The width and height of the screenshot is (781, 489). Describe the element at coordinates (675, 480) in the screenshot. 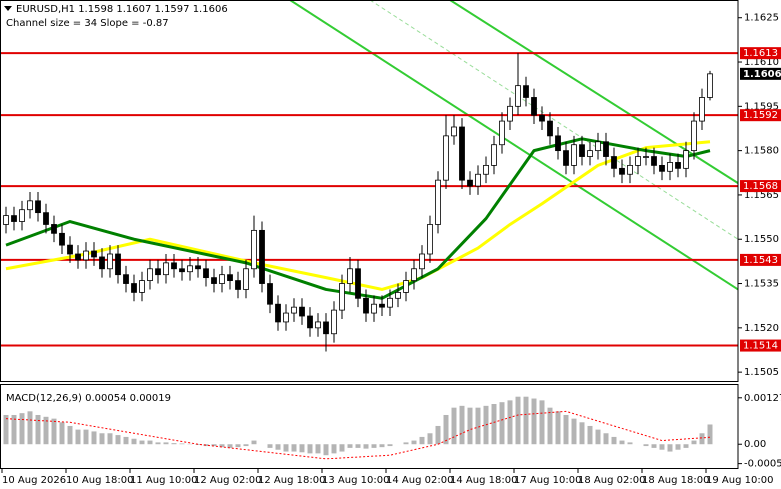

I see `x-tick-label: 18 Aug 18:00` at that location.